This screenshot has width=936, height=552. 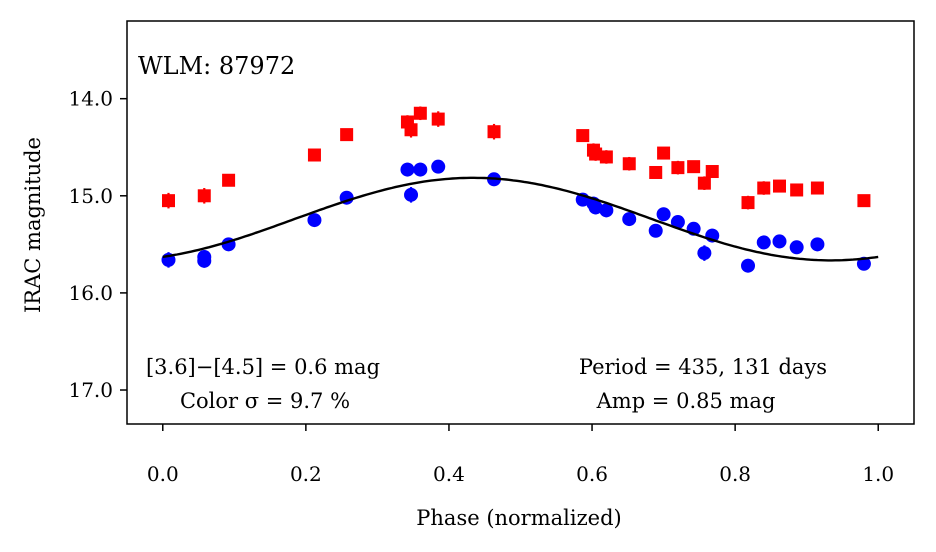 I want to click on x-tick-label: 0.2, so click(x=306, y=474).